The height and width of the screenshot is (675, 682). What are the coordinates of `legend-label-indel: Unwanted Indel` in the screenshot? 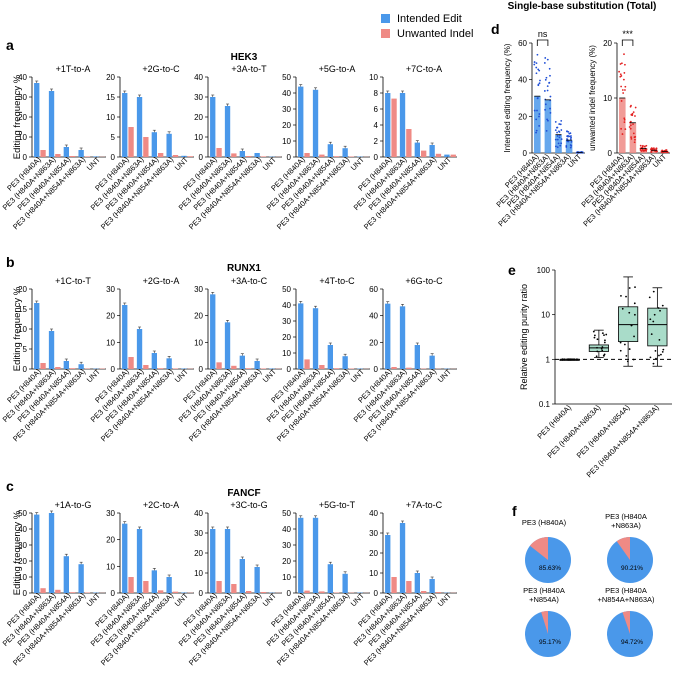 It's located at (435, 34).